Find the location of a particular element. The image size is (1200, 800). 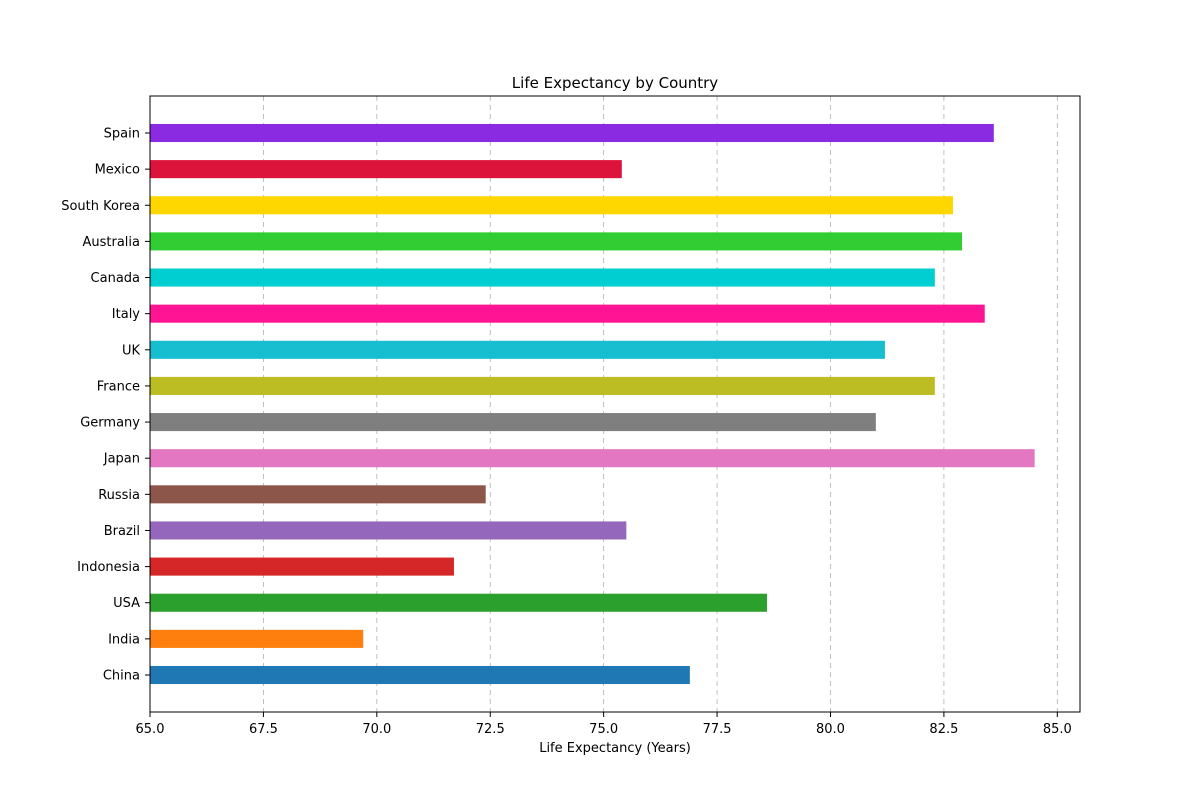

y-tick-label: South Korea is located at coordinates (100, 206).